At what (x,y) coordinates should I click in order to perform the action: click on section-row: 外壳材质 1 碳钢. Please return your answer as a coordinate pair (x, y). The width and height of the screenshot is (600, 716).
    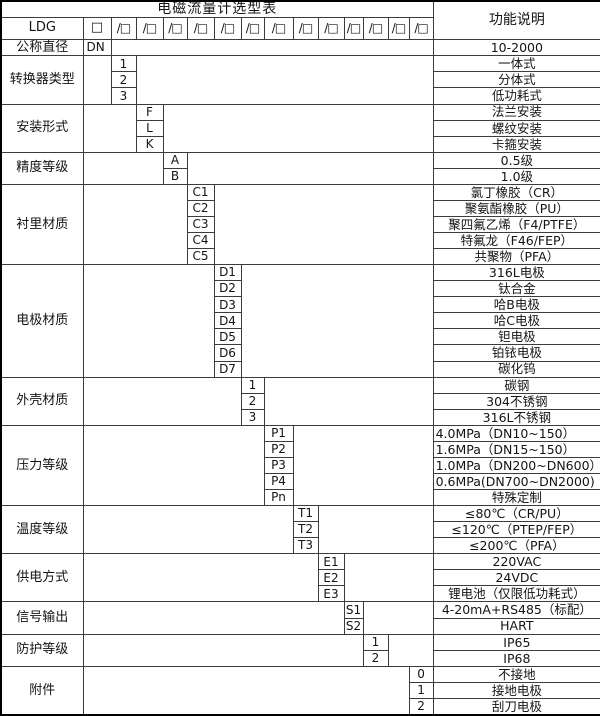
    Looking at the image, I should click on (300, 401).